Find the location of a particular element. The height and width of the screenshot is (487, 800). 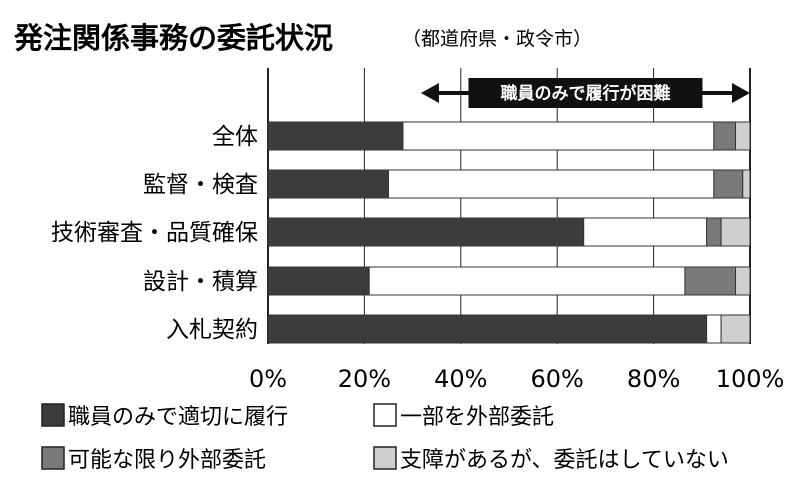

category-label: 全体 is located at coordinates (235, 137).